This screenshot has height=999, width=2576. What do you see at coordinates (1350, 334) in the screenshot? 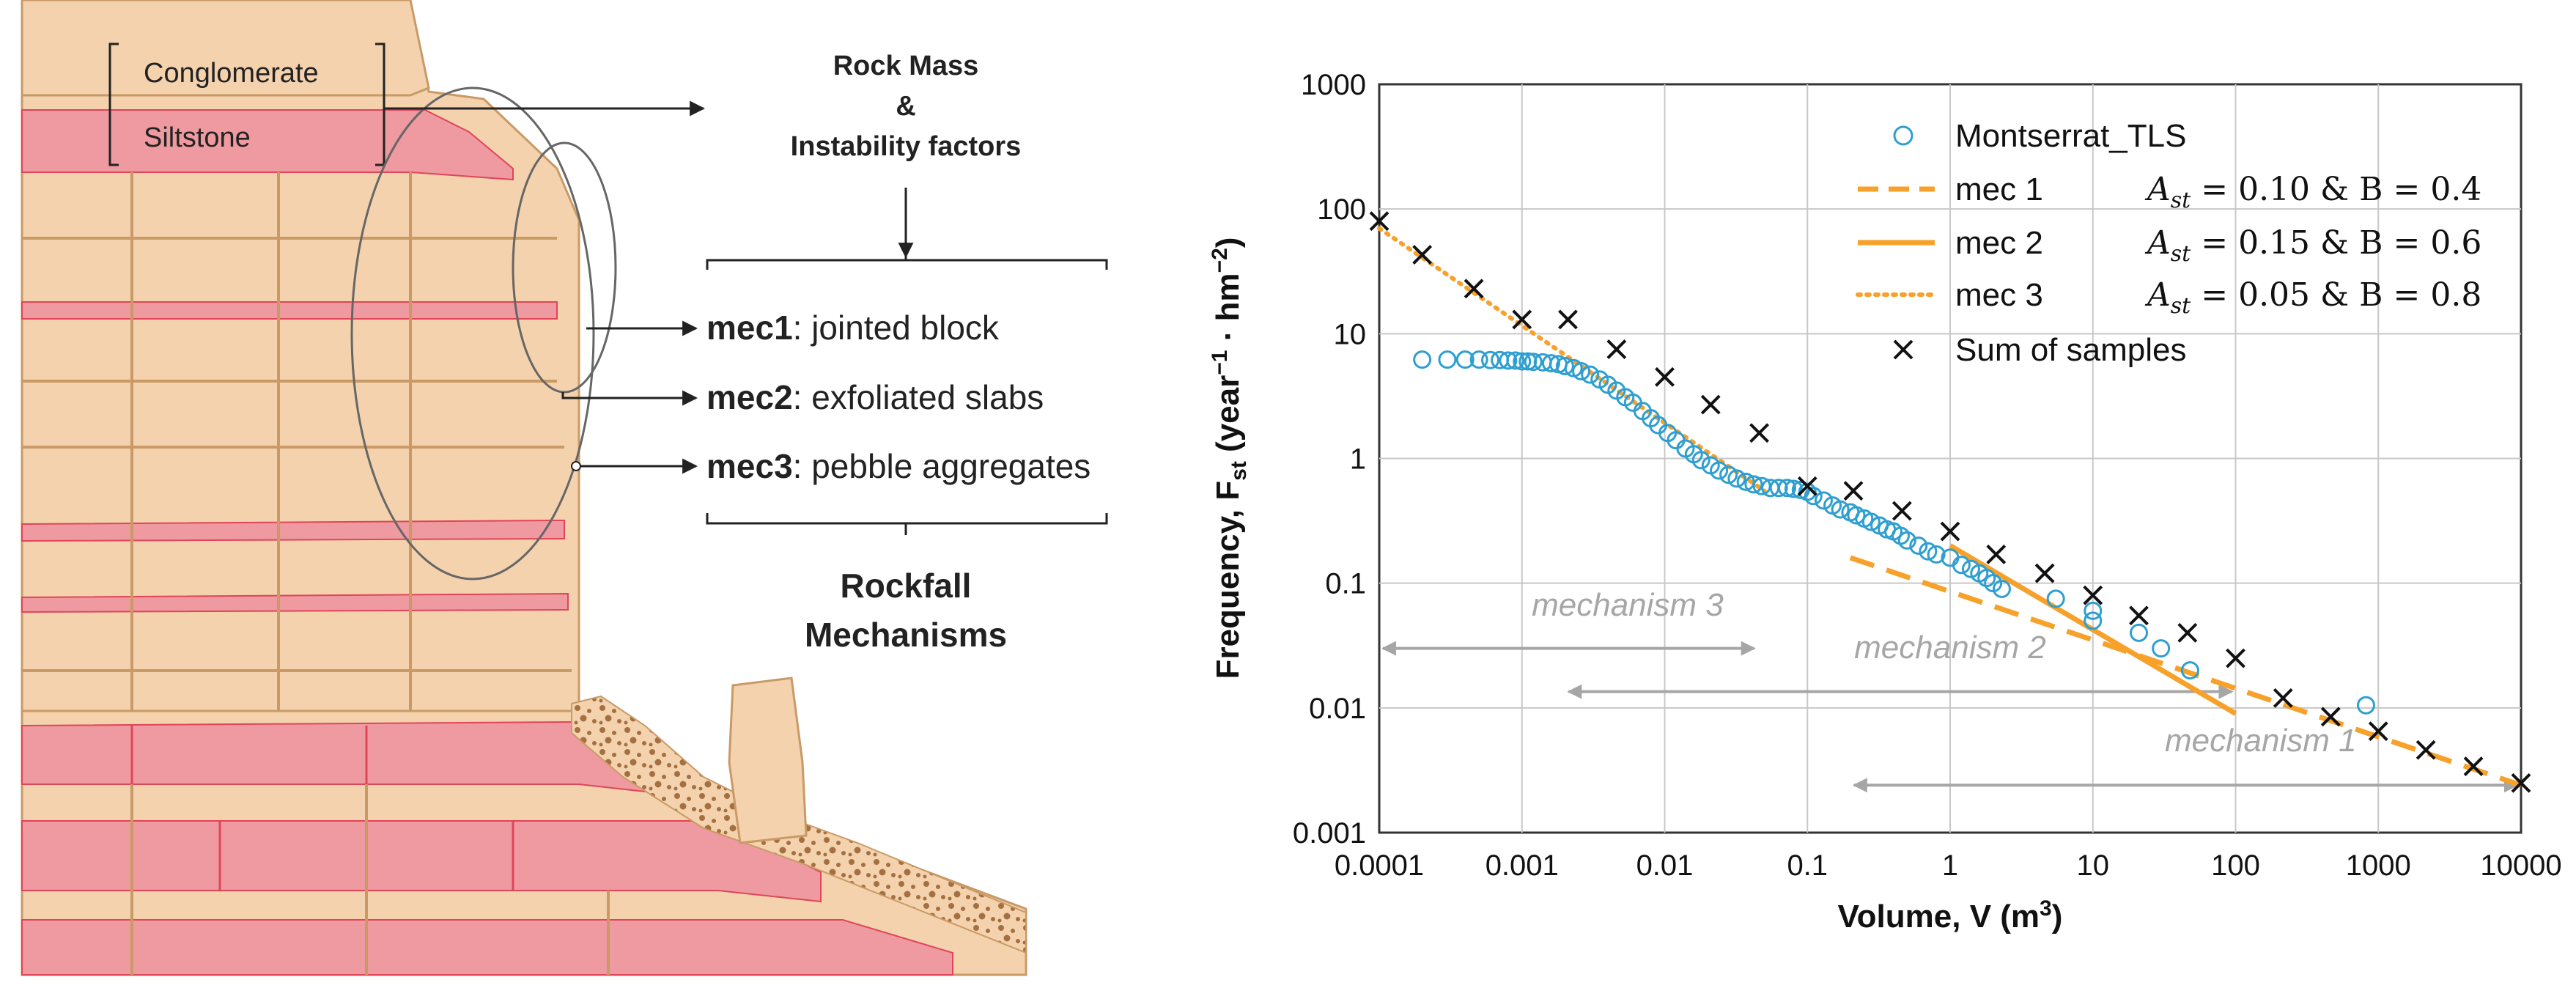
I see `y-tick-label: 10` at bounding box center [1350, 334].